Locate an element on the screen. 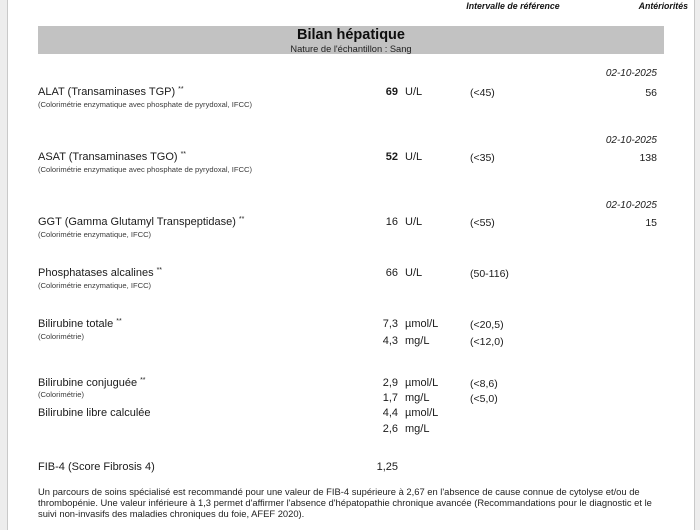  bili-totale-flag: ** is located at coordinates (119, 321).